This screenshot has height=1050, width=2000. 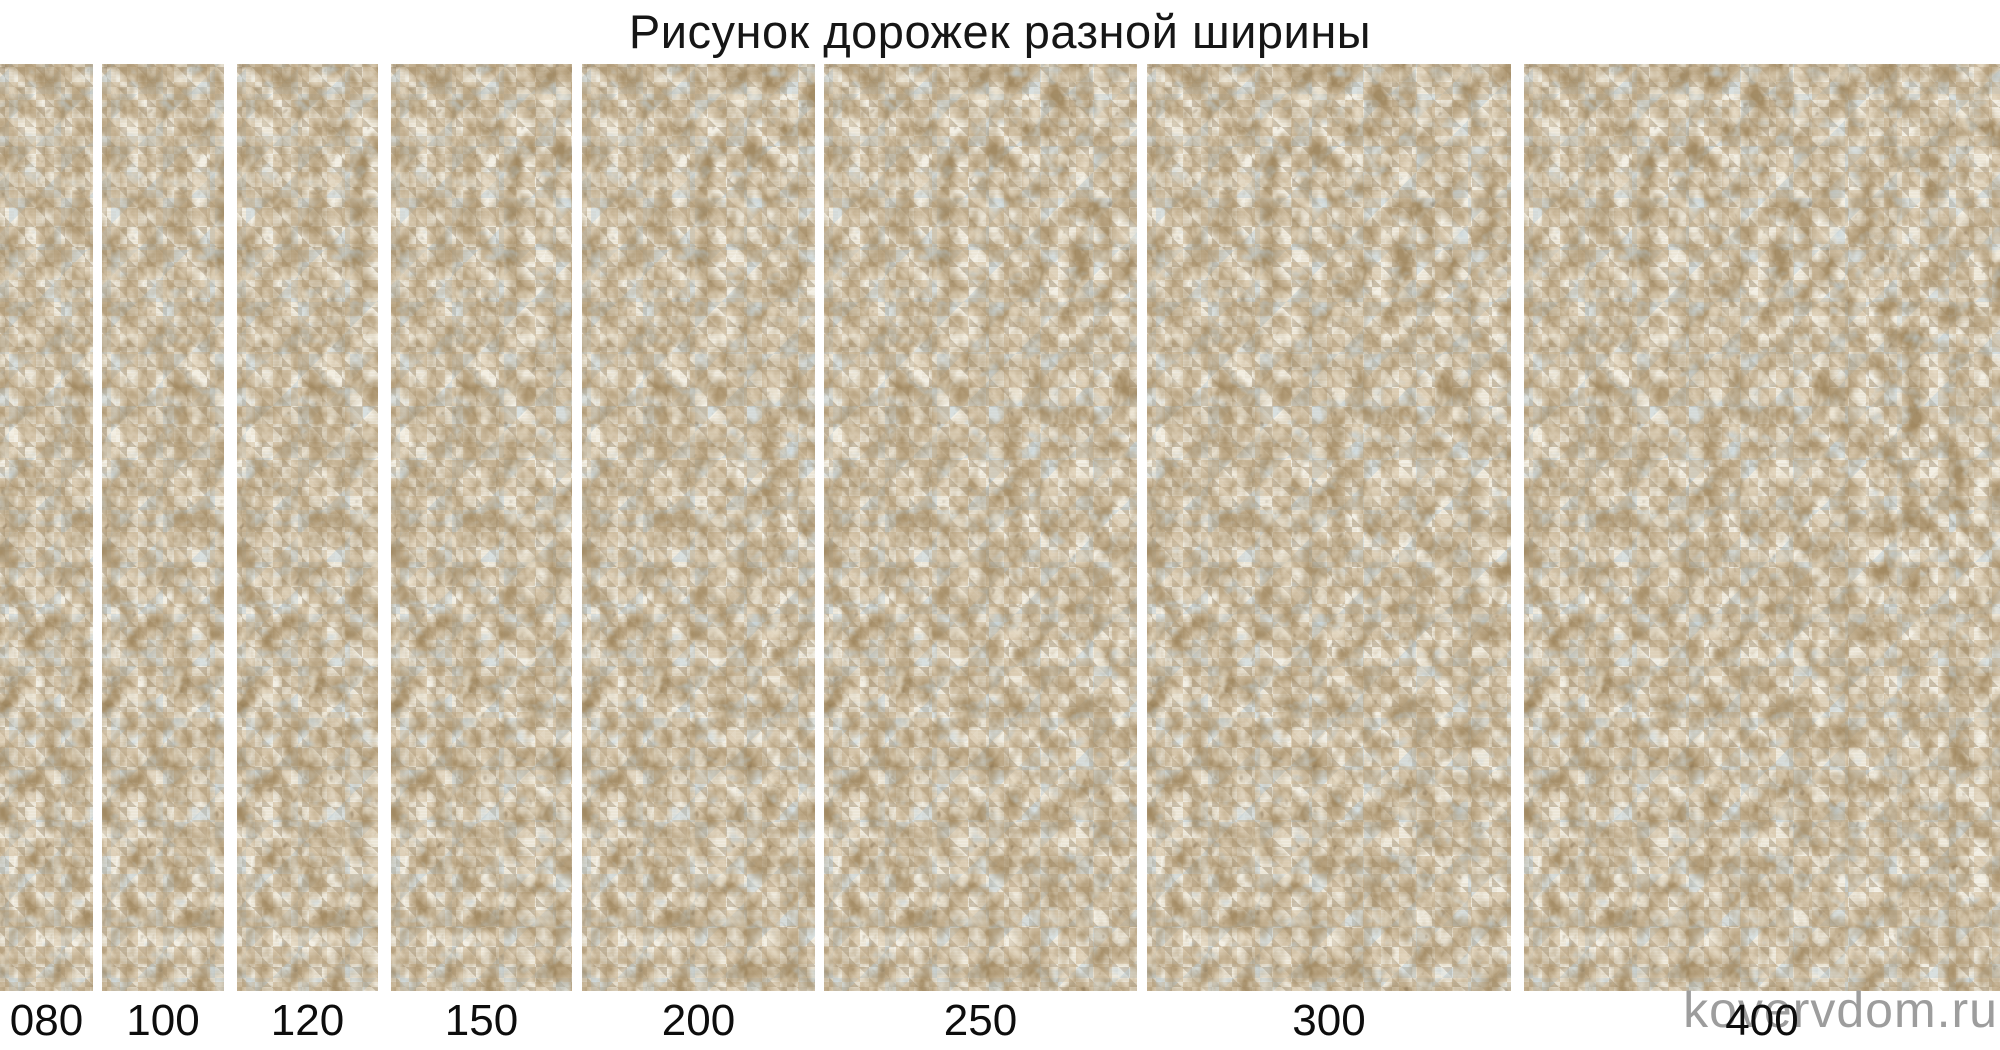 What do you see at coordinates (1000, 31) in the screenshot?
I see `page-title: Рисунок дорожек разной ширины` at bounding box center [1000, 31].